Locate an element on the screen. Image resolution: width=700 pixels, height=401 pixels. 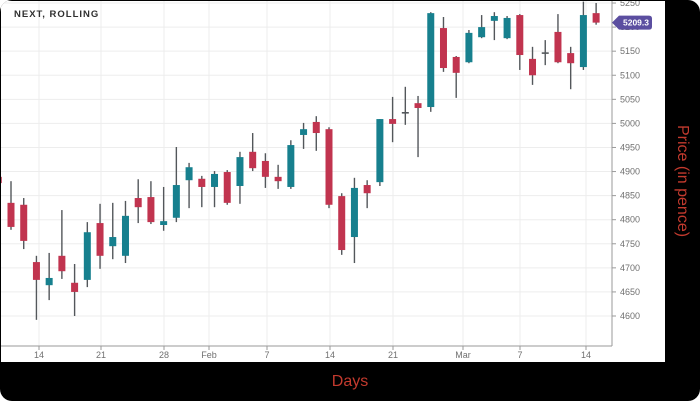
y-tick-label: 4650 is located at coordinates (630, 292).